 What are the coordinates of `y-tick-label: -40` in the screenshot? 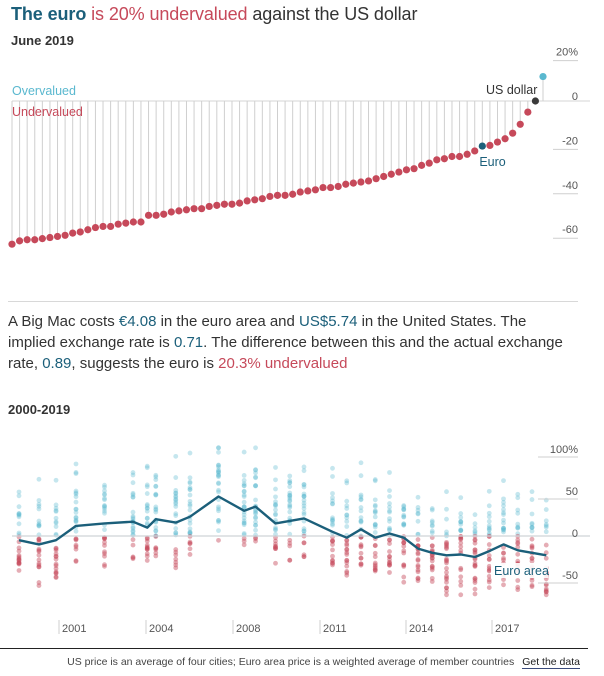 It's located at (570, 186).